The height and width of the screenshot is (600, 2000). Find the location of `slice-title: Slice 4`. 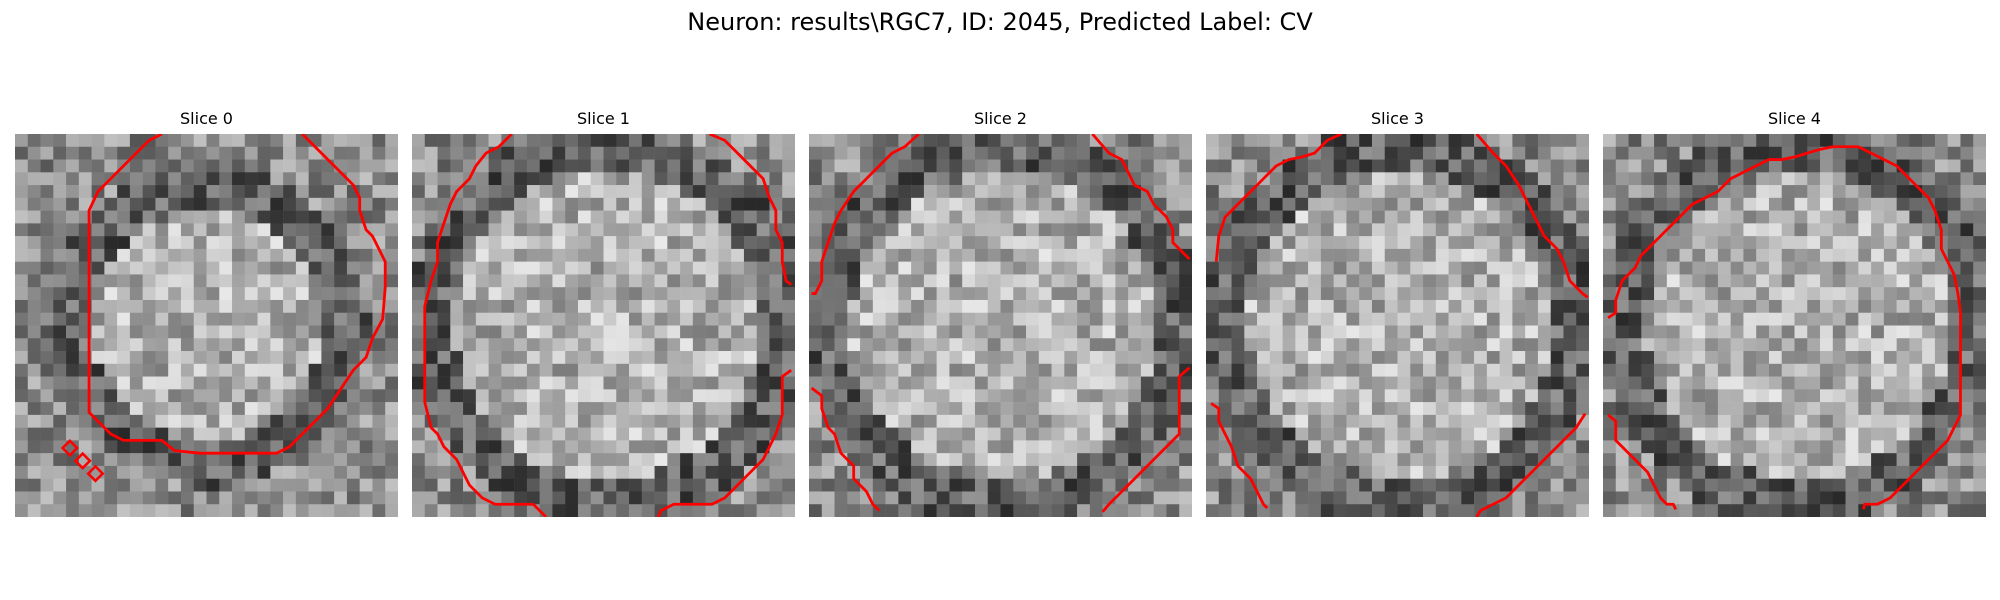

slice-title: Slice 4 is located at coordinates (1794, 118).